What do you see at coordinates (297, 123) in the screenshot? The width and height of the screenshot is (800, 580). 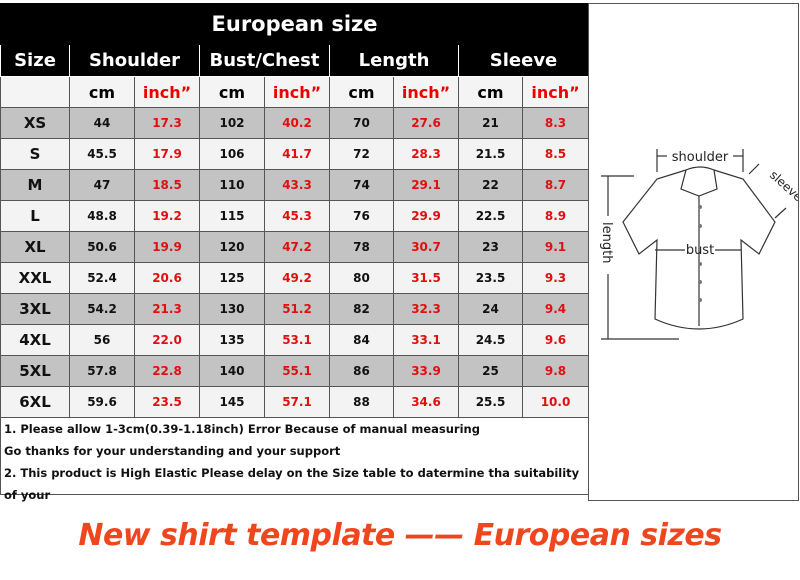 I see `inch-cell: 40.2` at bounding box center [297, 123].